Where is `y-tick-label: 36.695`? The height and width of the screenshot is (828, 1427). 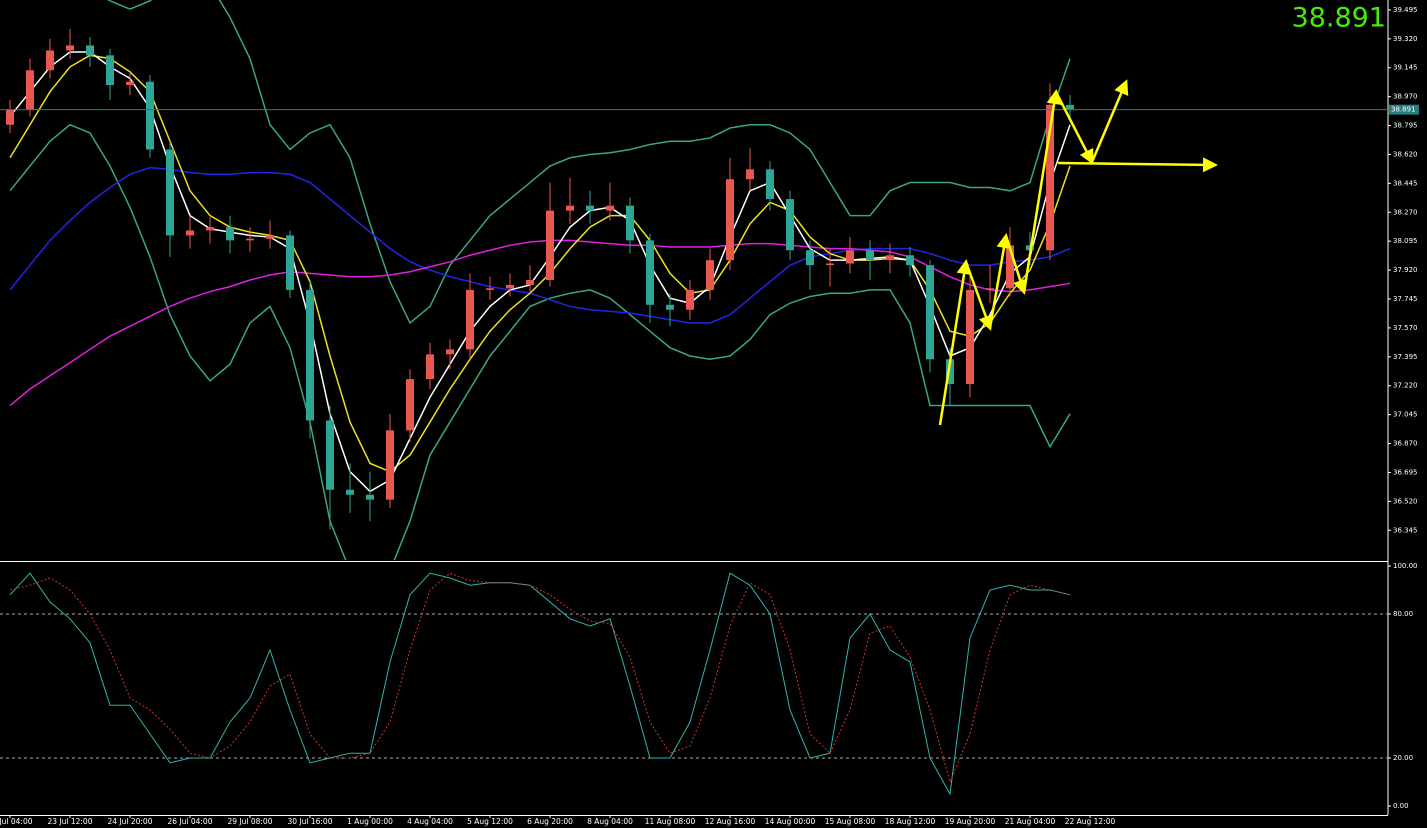 y-tick-label: 36.695 is located at coordinates (1405, 472).